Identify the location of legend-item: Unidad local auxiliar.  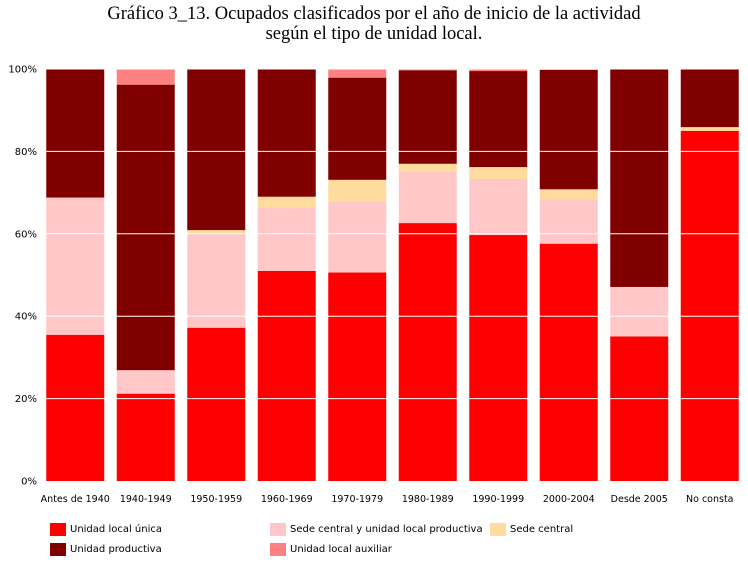
(331, 549).